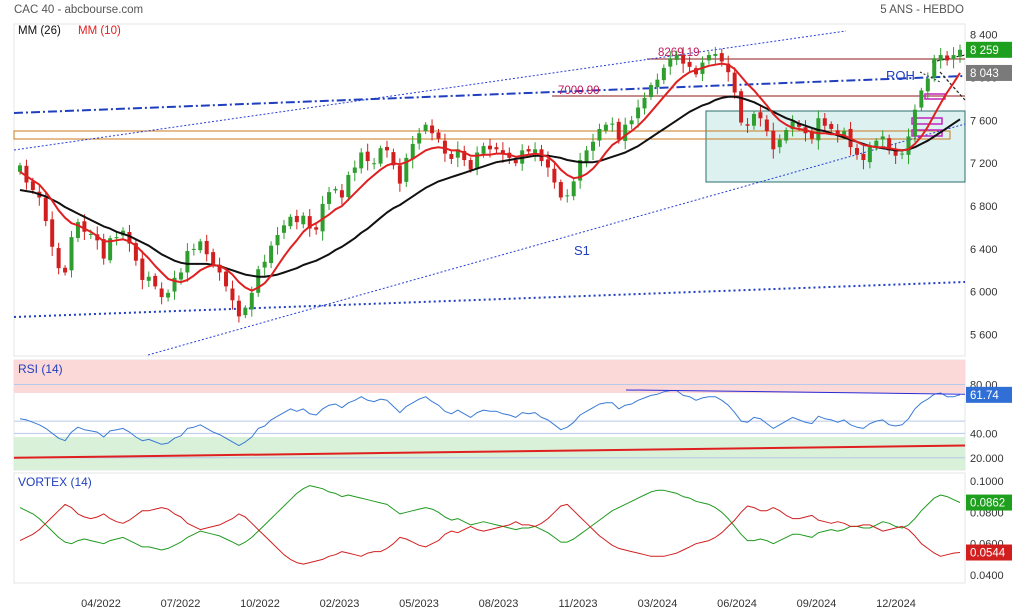 Image resolution: width=1014 pixels, height=613 pixels. What do you see at coordinates (988, 554) in the screenshot?
I see `vortex-minus-badge-text: 0.0544` at bounding box center [988, 554].